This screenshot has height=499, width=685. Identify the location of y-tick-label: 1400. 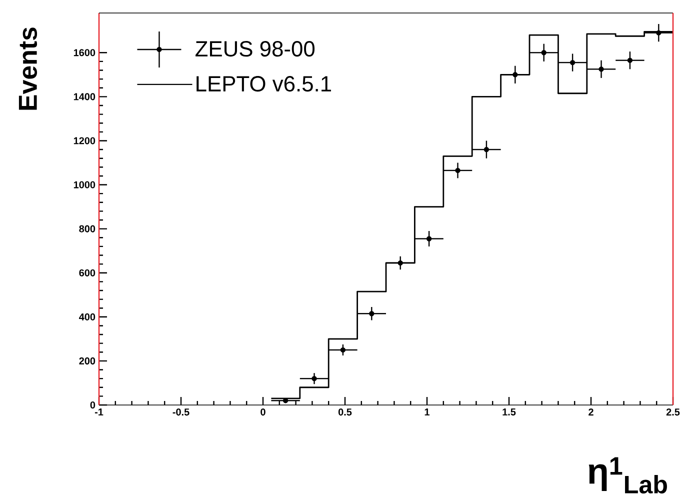
(85, 96).